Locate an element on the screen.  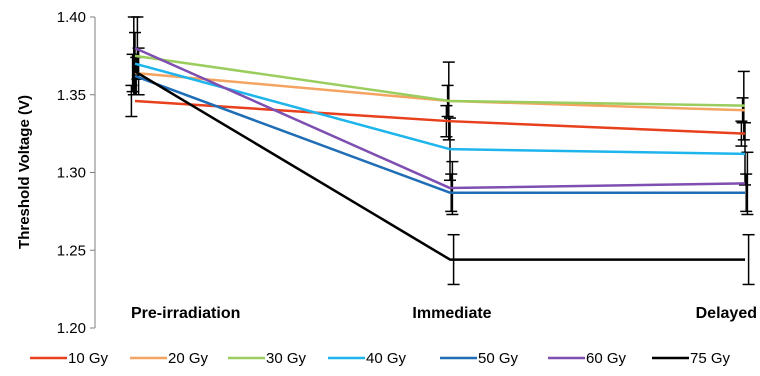
legend-item: 30 Gy is located at coordinates (267, 358).